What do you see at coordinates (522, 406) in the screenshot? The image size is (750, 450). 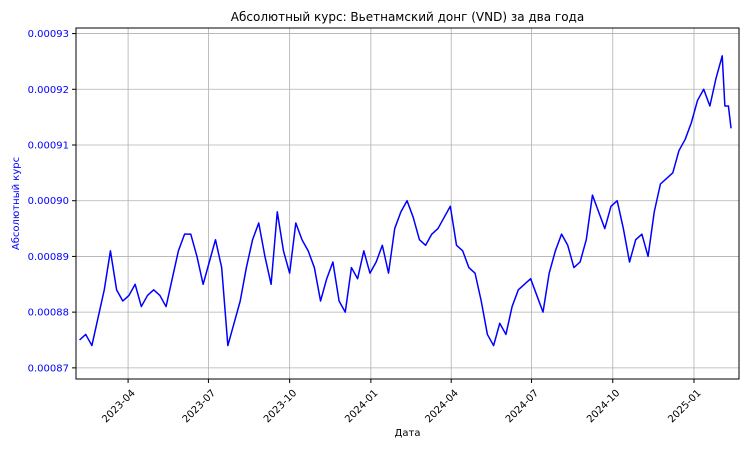 I see `x-tick-label: 2024-07` at bounding box center [522, 406].